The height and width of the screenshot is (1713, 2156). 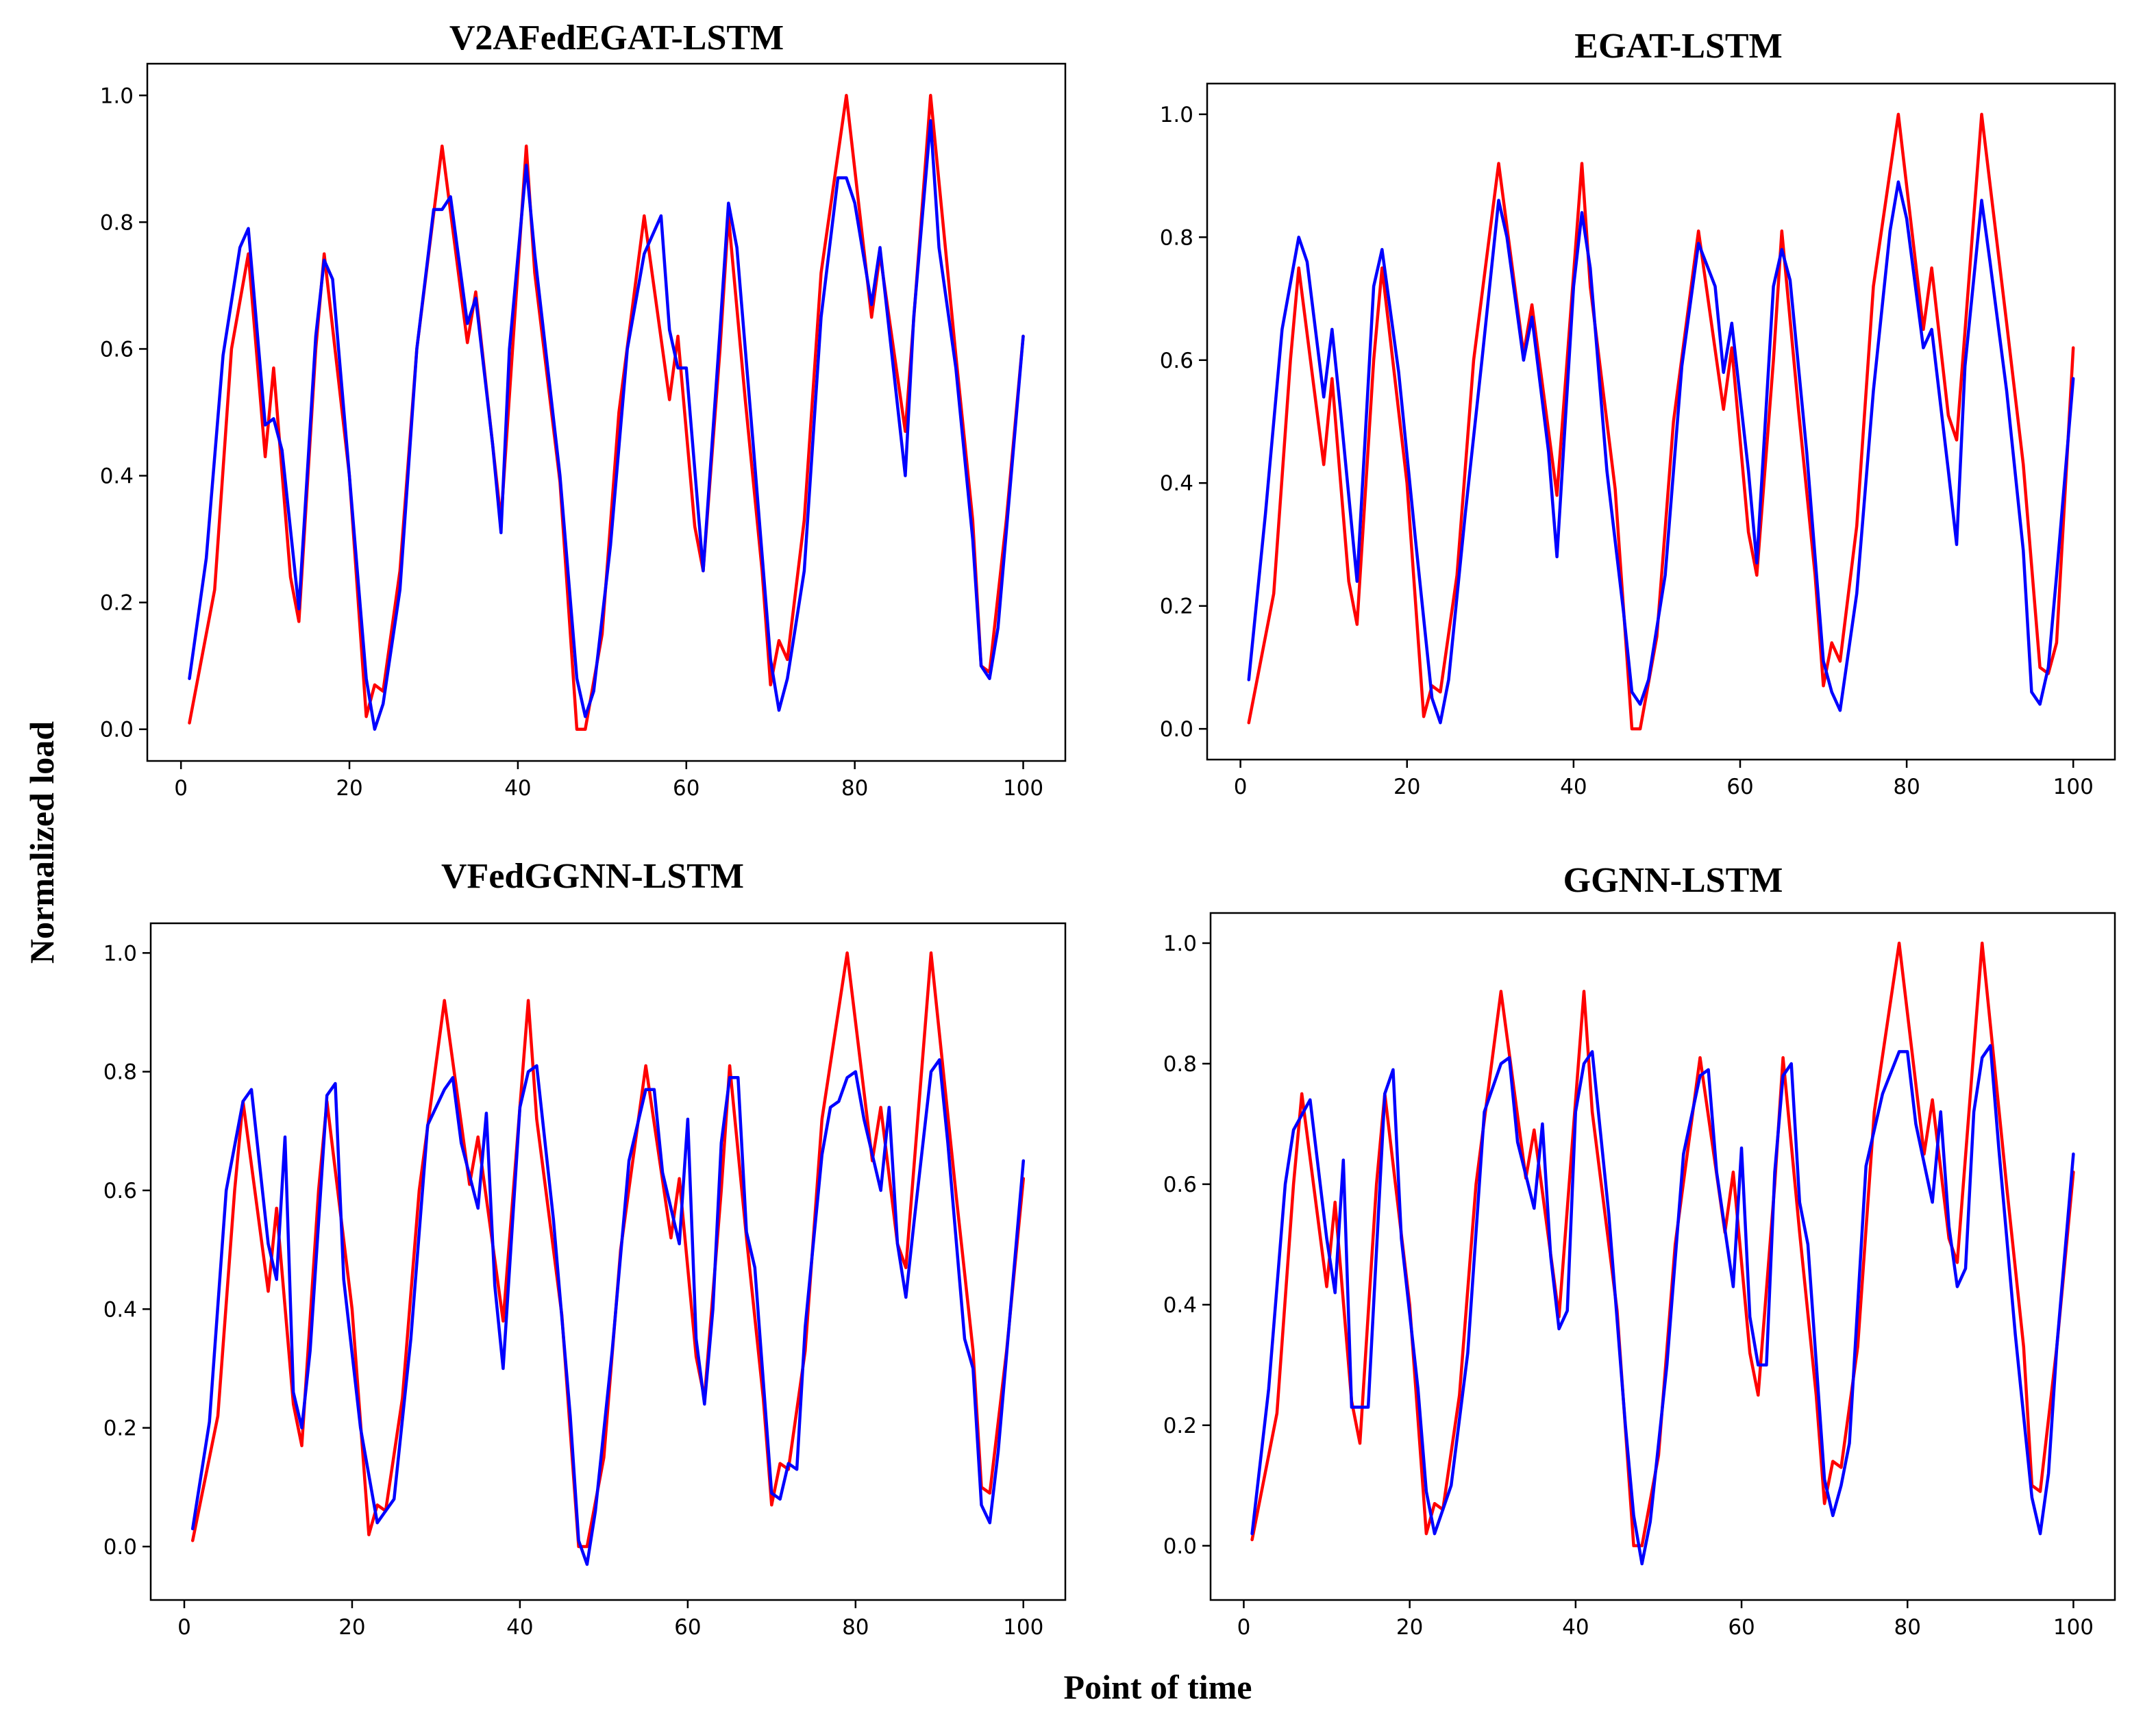 I want to click on panel-title: EGAT-LSTM, so click(x=1678, y=46).